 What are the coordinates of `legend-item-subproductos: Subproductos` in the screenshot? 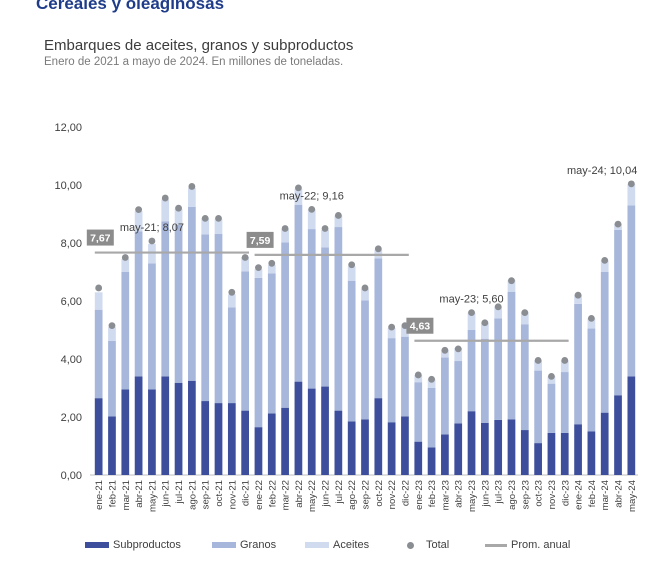 It's located at (133, 545).